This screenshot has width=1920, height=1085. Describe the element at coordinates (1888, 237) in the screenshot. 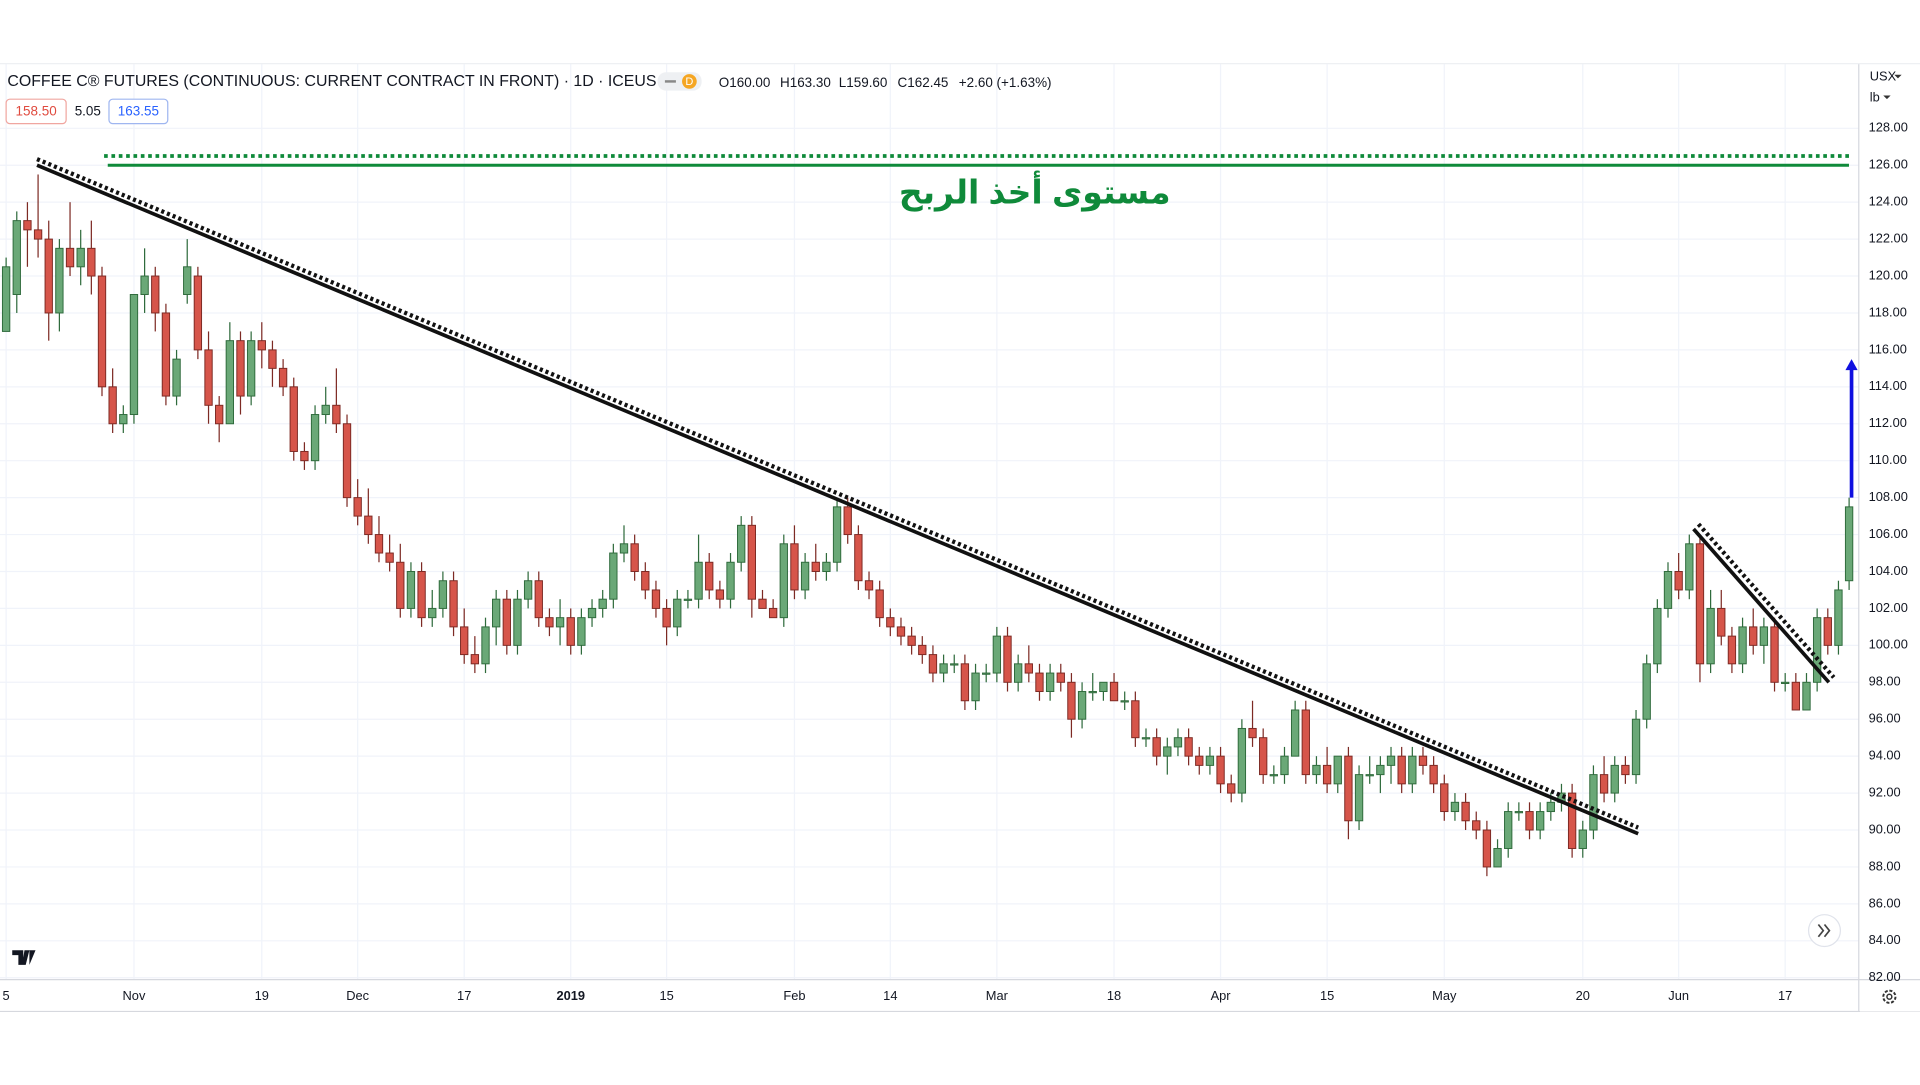

I see `y-tick-label: 122.00` at that location.